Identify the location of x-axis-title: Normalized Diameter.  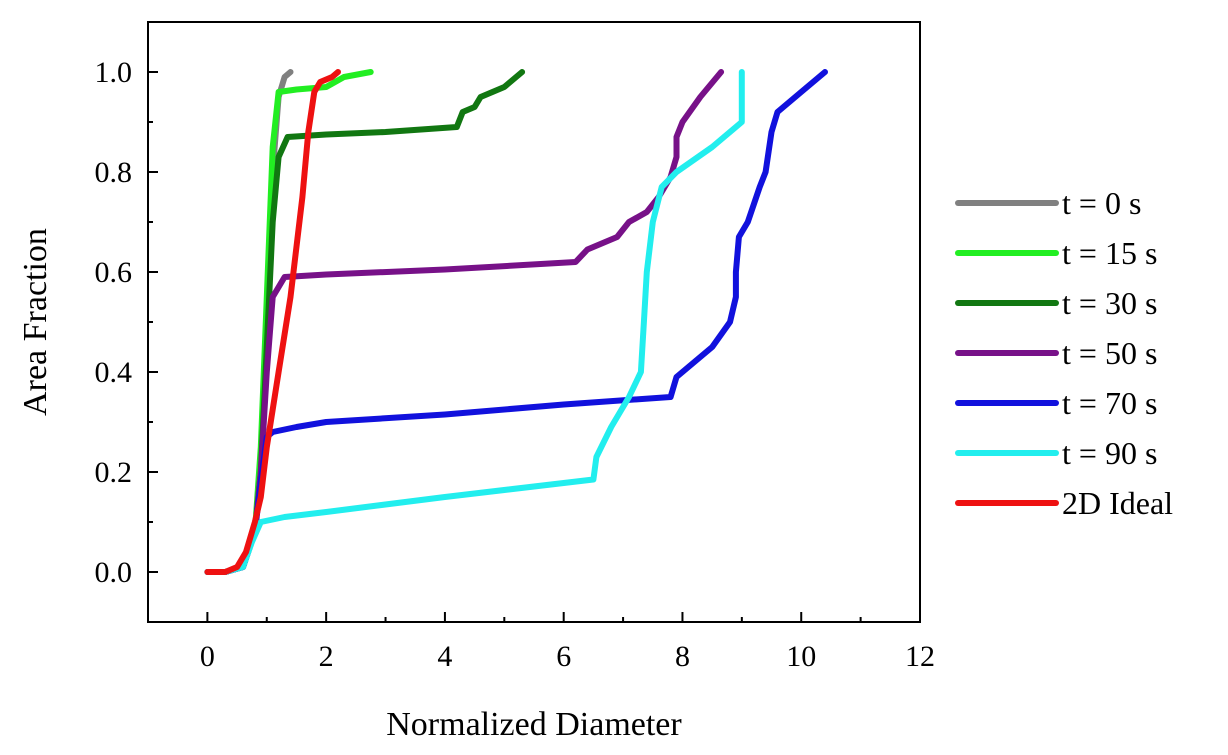
(534, 724).